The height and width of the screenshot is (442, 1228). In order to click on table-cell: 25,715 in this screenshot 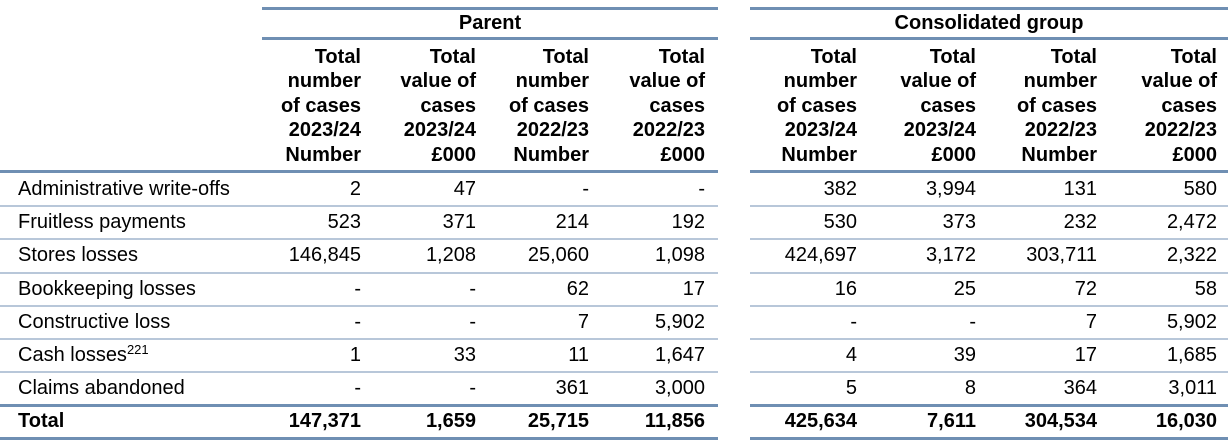, I will do `click(558, 421)`.